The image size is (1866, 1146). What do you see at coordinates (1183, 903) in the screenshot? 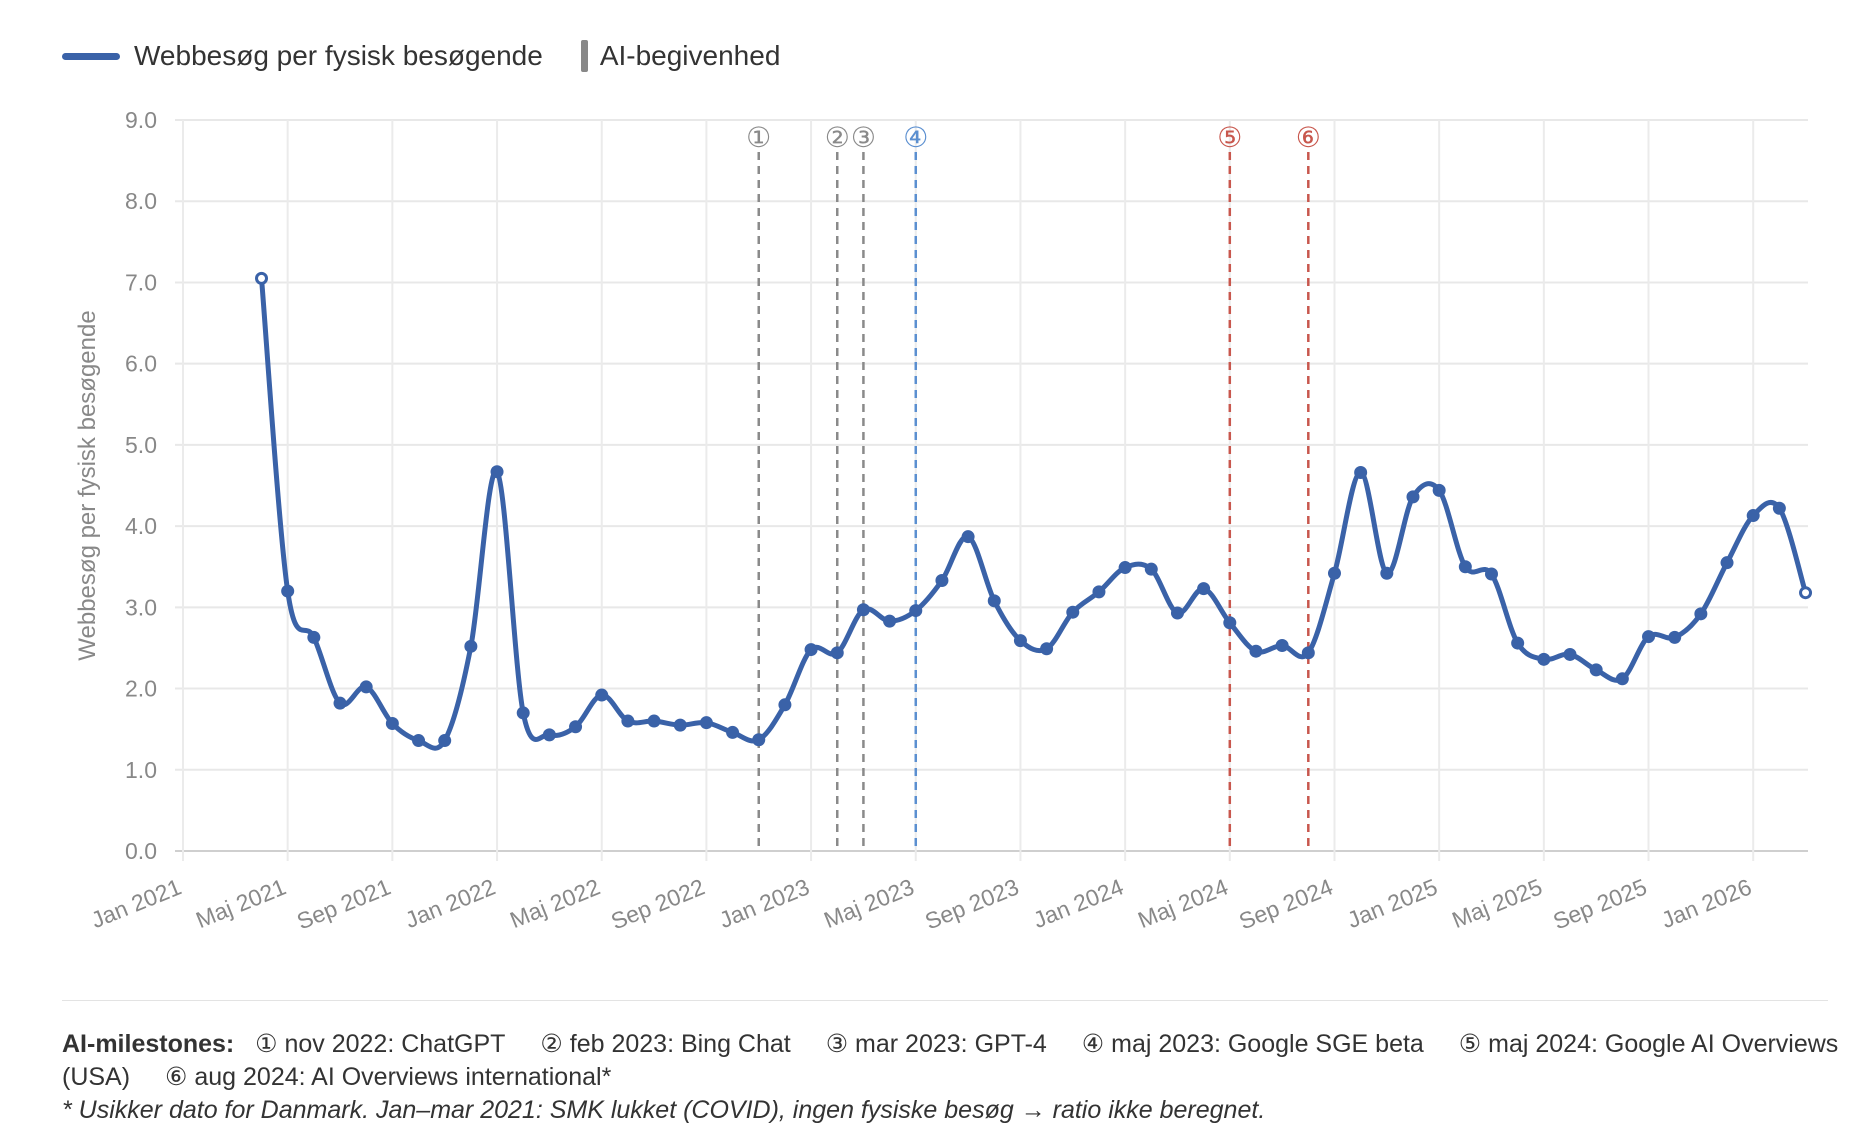
I see `x-tick-label: Maj 2024` at bounding box center [1183, 903].